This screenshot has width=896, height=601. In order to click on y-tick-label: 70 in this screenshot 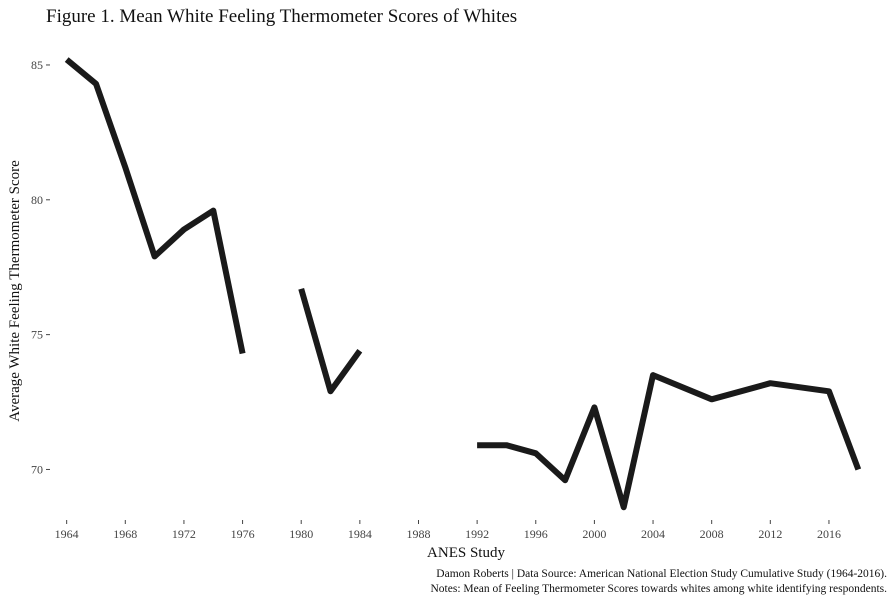, I will do `click(37, 469)`.